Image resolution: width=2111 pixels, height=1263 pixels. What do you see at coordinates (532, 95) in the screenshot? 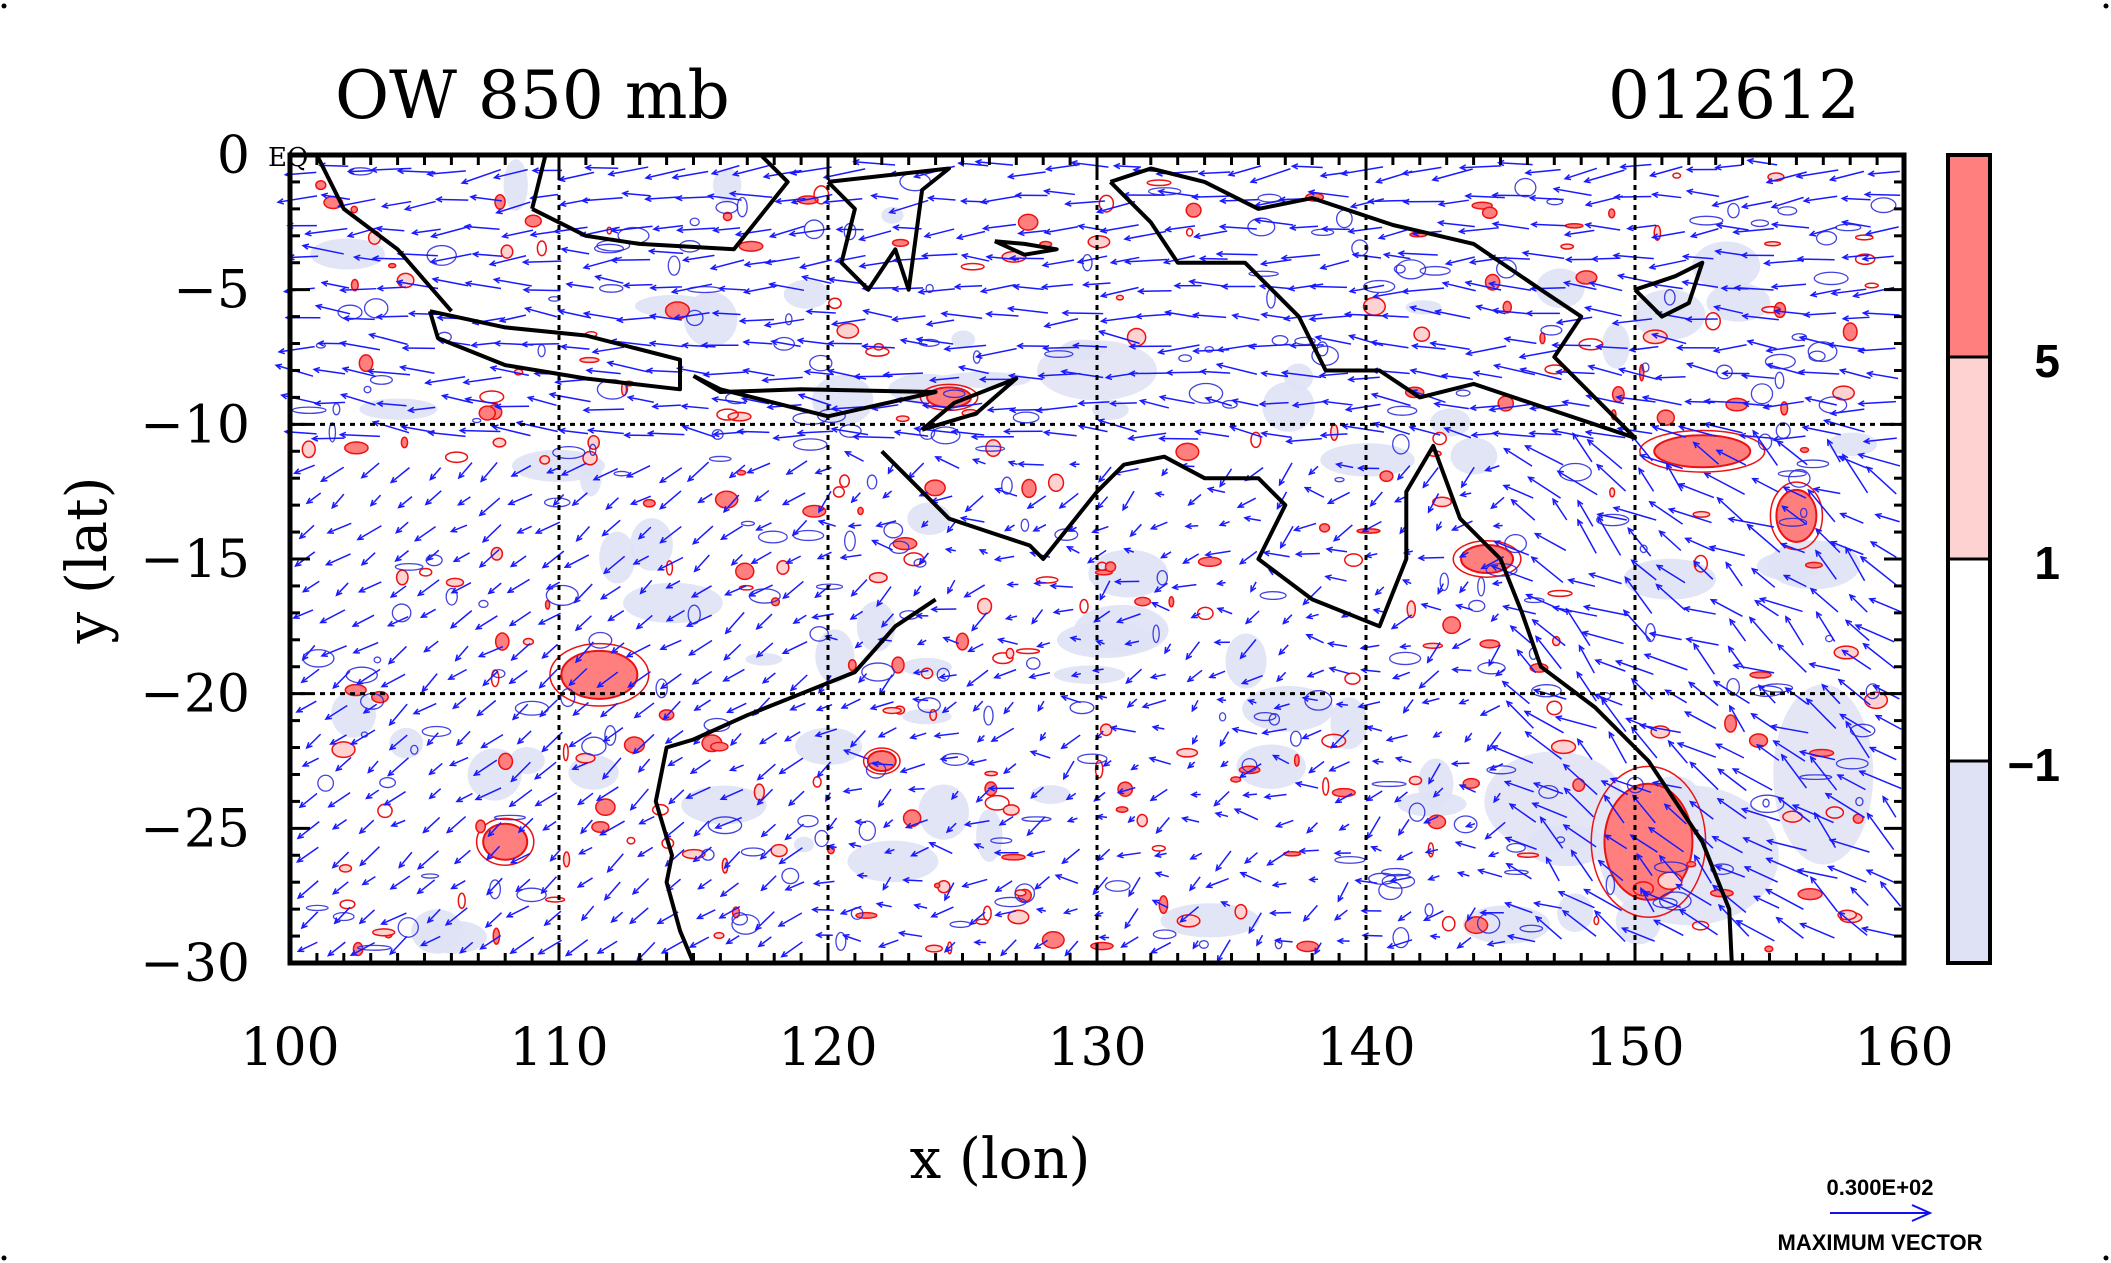
I see `chart-title: OW 850 mb` at bounding box center [532, 95].